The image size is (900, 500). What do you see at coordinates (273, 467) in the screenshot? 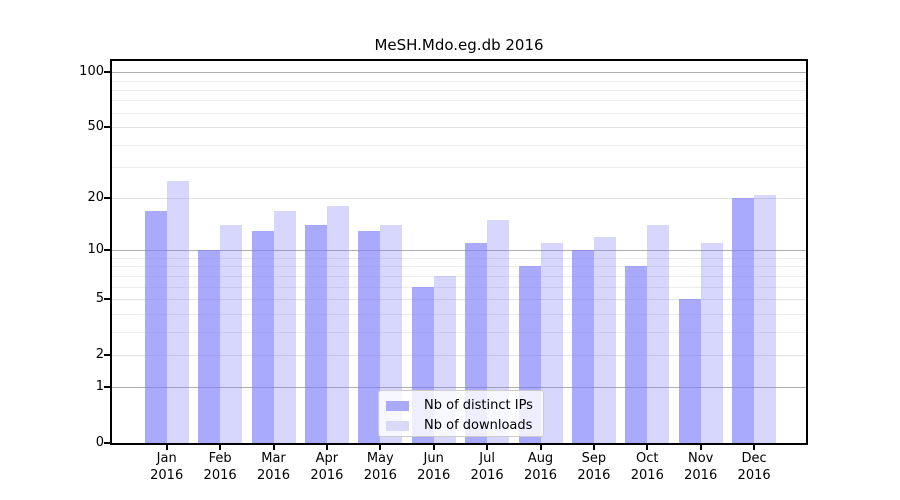
I see `x-axis-label-mar: Mar 2016` at bounding box center [273, 467].